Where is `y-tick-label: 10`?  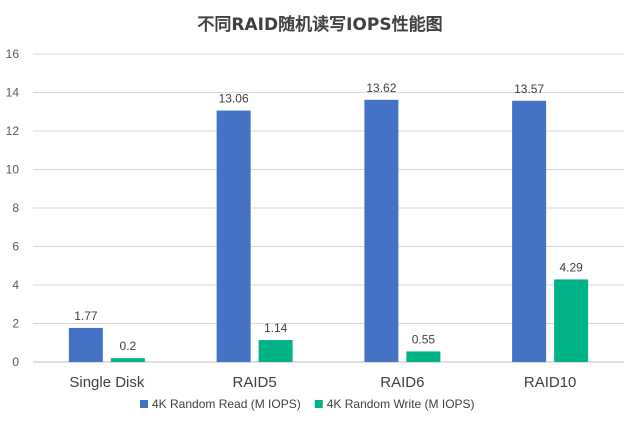
y-tick-label: 10 is located at coordinates (13, 170).